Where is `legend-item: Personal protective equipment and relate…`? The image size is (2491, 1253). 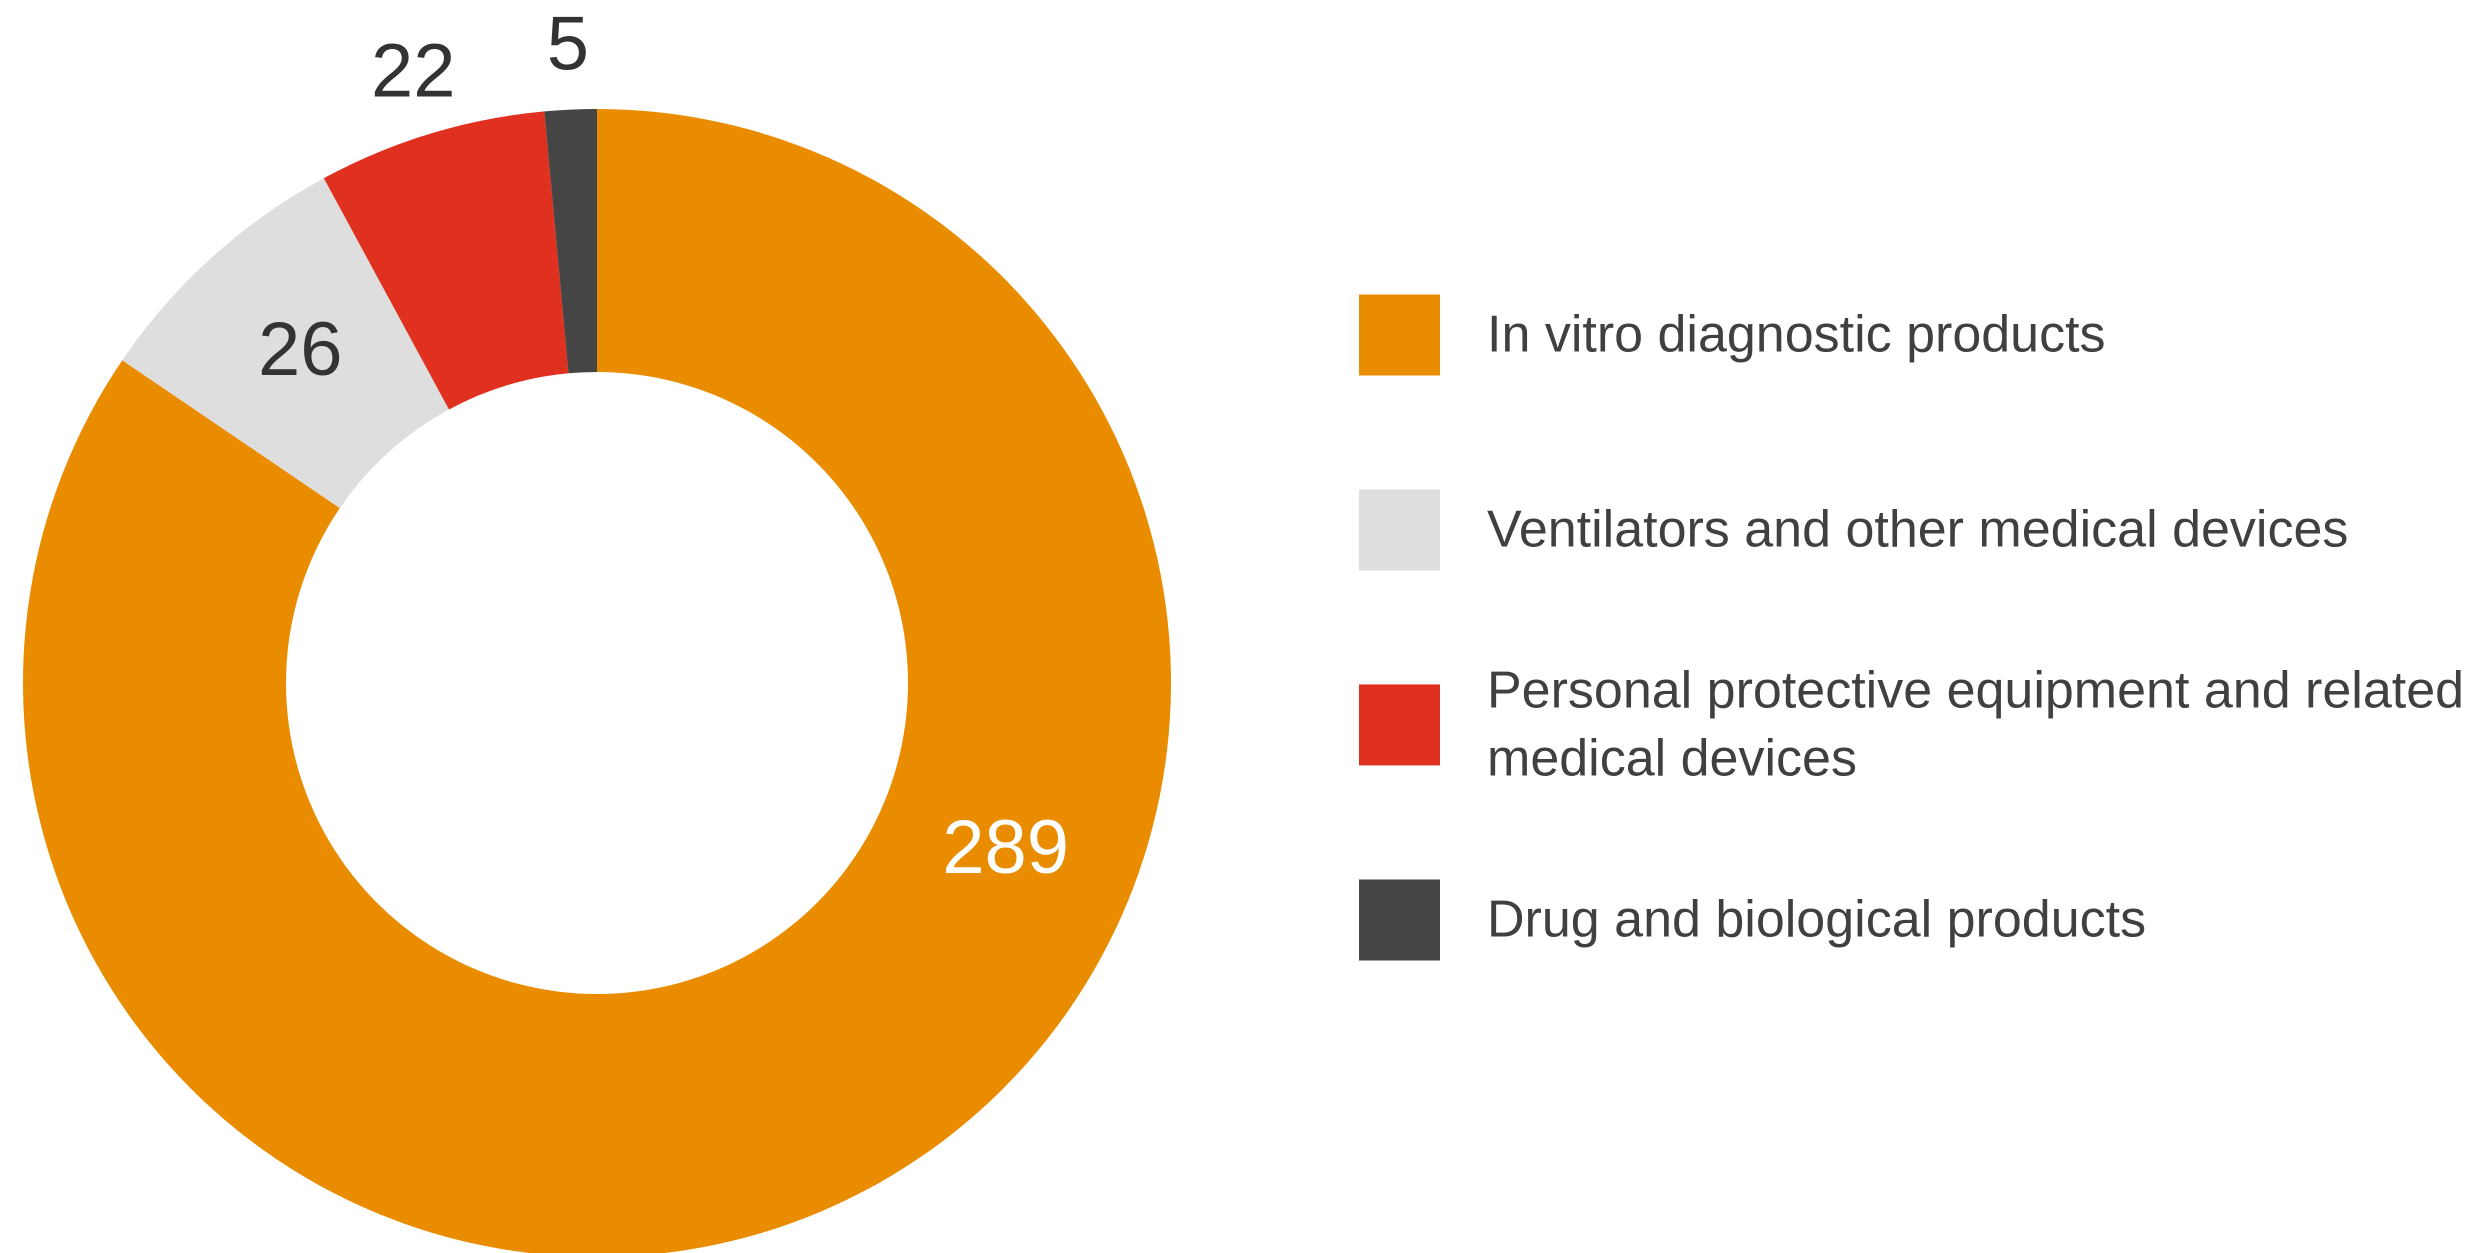
legend-item: Personal protective equipment and relate… is located at coordinates (1923, 724).